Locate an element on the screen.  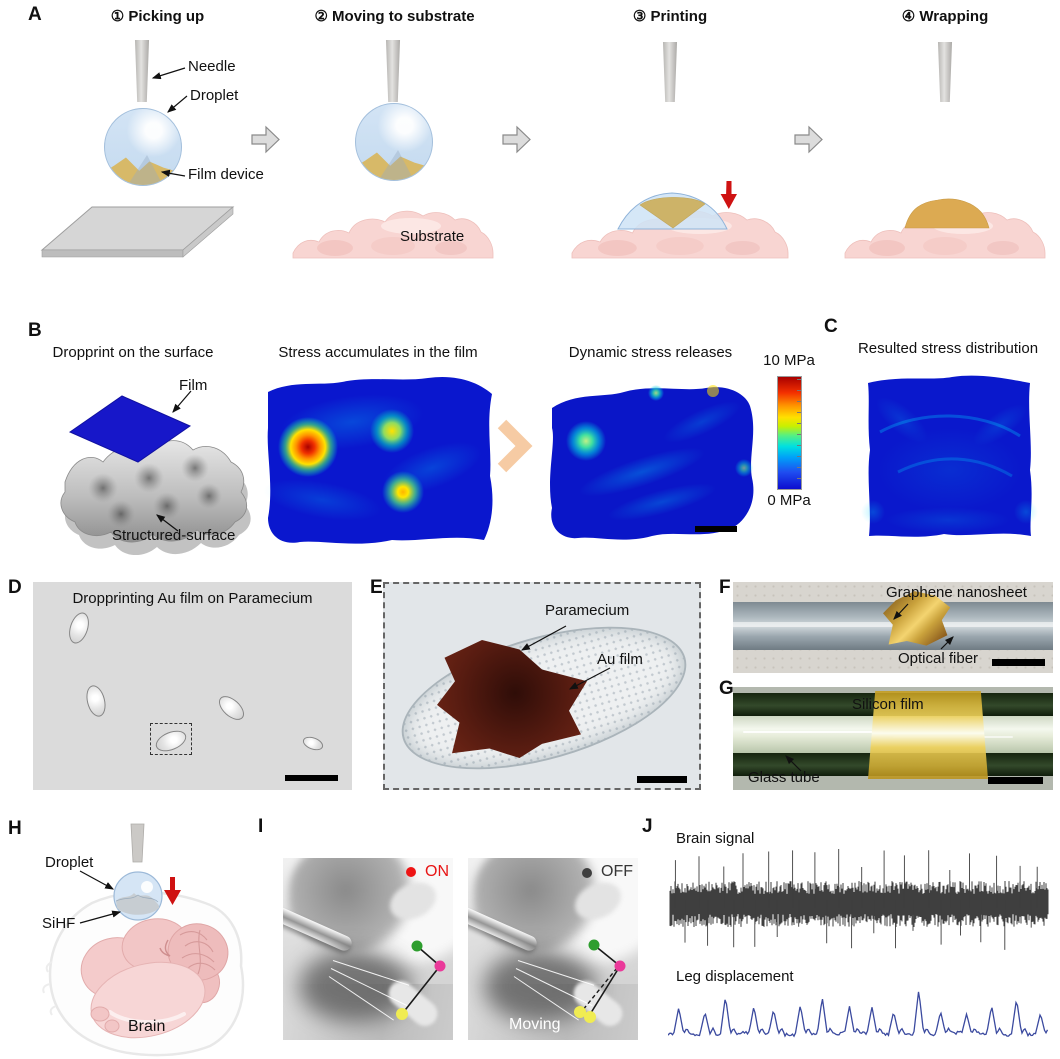
droplet-step1 is located at coordinates (143, 147).